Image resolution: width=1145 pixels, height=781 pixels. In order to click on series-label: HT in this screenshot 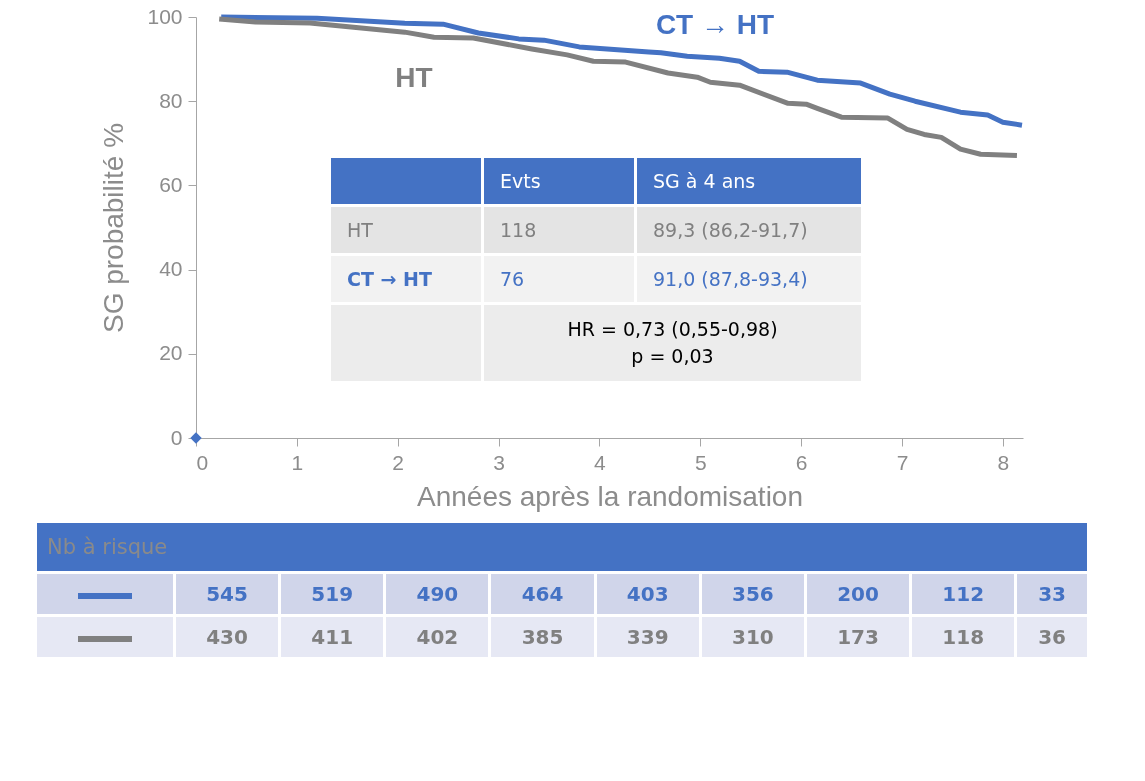, I will do `click(414, 78)`.